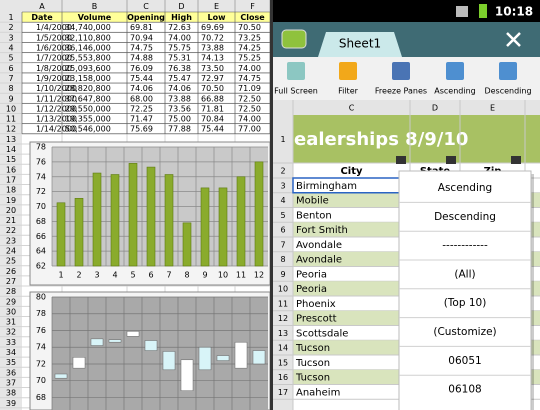 The image size is (540, 410). What do you see at coordinates (283, 318) in the screenshot?
I see `row-number: 12` at bounding box center [283, 318].